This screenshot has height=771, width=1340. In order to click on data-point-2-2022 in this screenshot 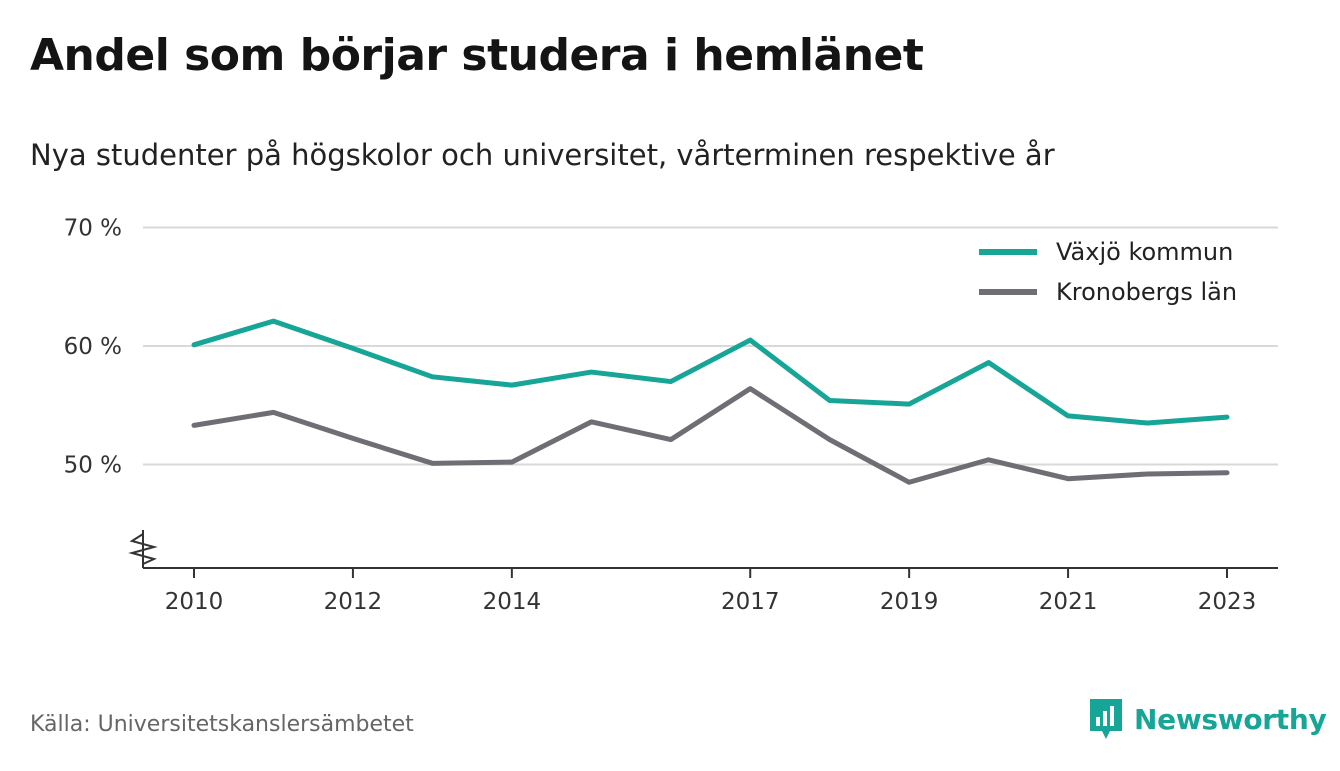, I will do `click(1148, 474)`.